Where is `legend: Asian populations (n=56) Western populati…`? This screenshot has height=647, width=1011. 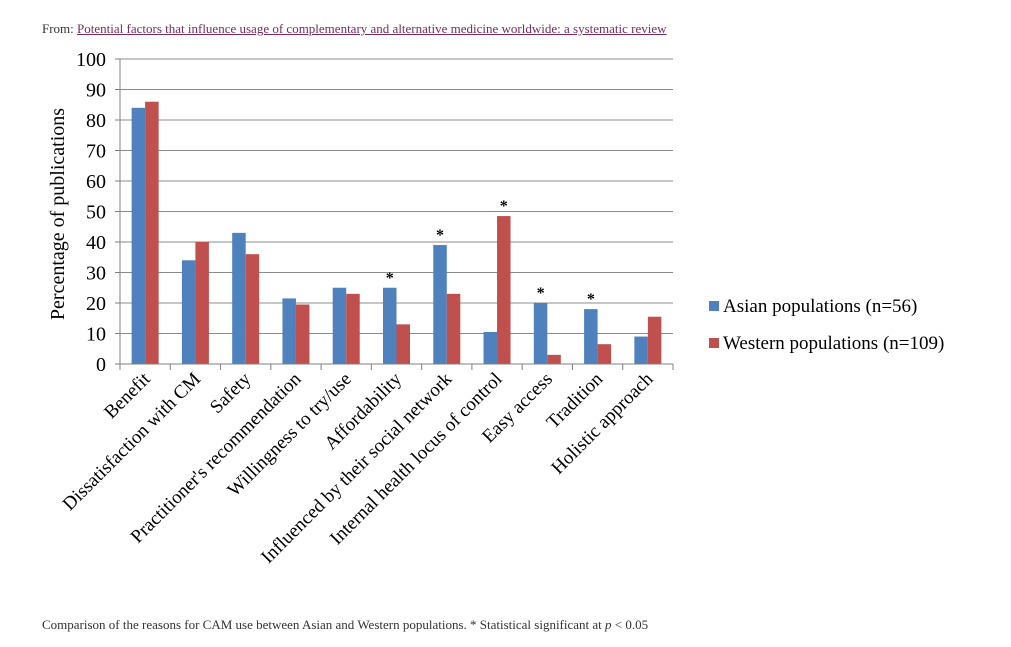 legend: Asian populations (n=56) Western populati… is located at coordinates (826, 325).